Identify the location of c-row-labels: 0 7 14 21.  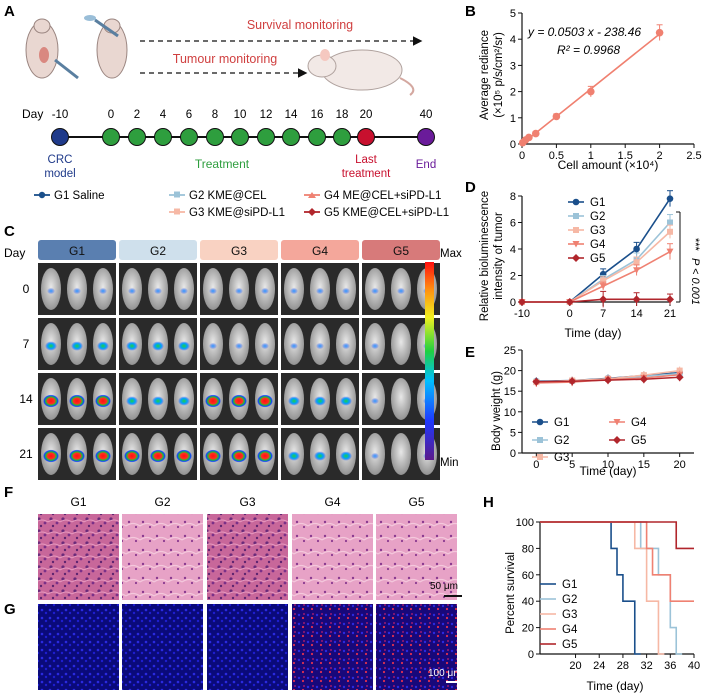
(26, 371).